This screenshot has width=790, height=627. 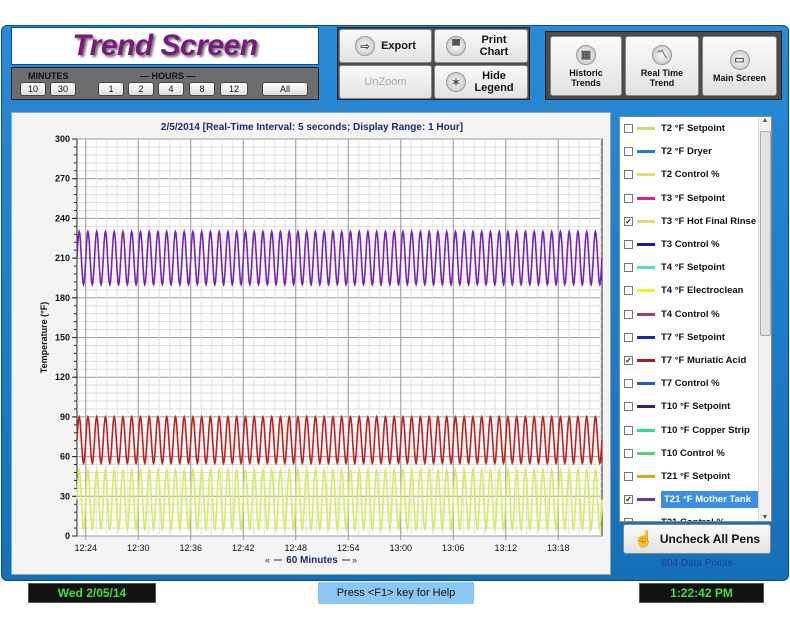 I want to click on legend-item: T2 °F Dryer, so click(x=689, y=151).